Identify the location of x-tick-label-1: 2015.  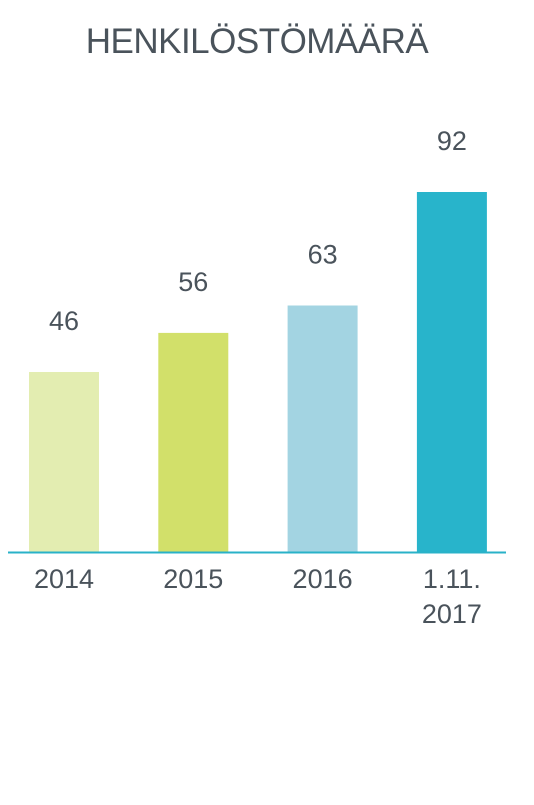
(193, 579).